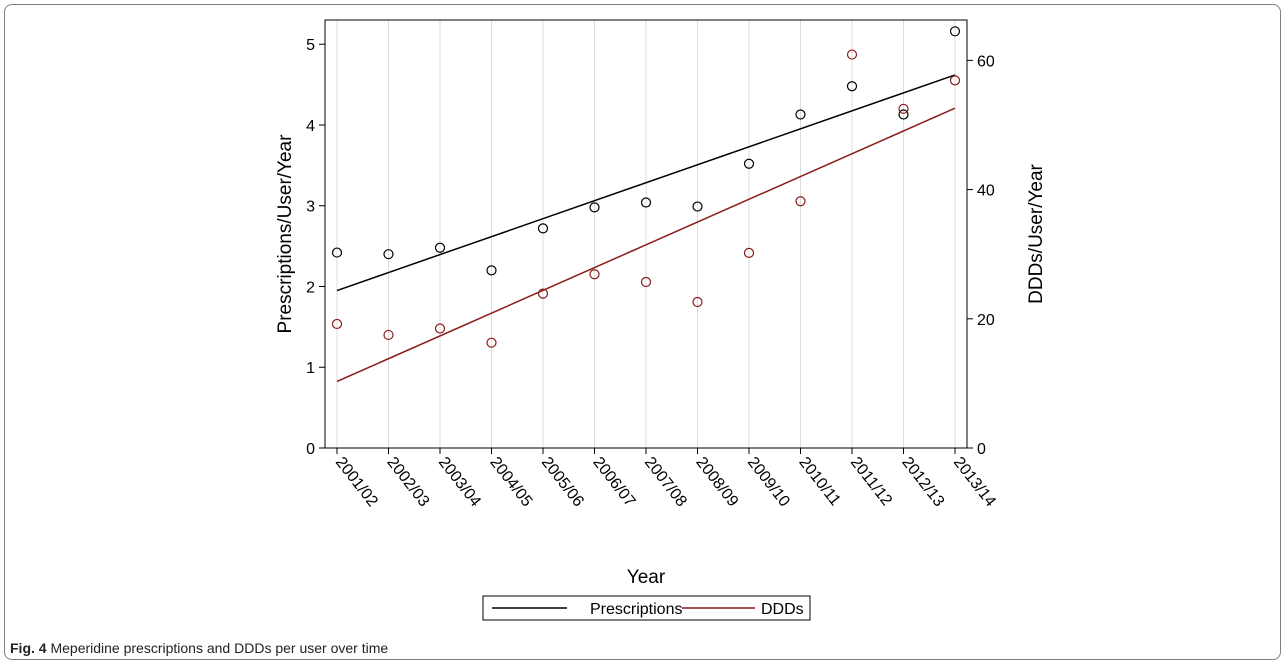  What do you see at coordinates (310, 287) in the screenshot?
I see `y-tick-label: 2` at bounding box center [310, 287].